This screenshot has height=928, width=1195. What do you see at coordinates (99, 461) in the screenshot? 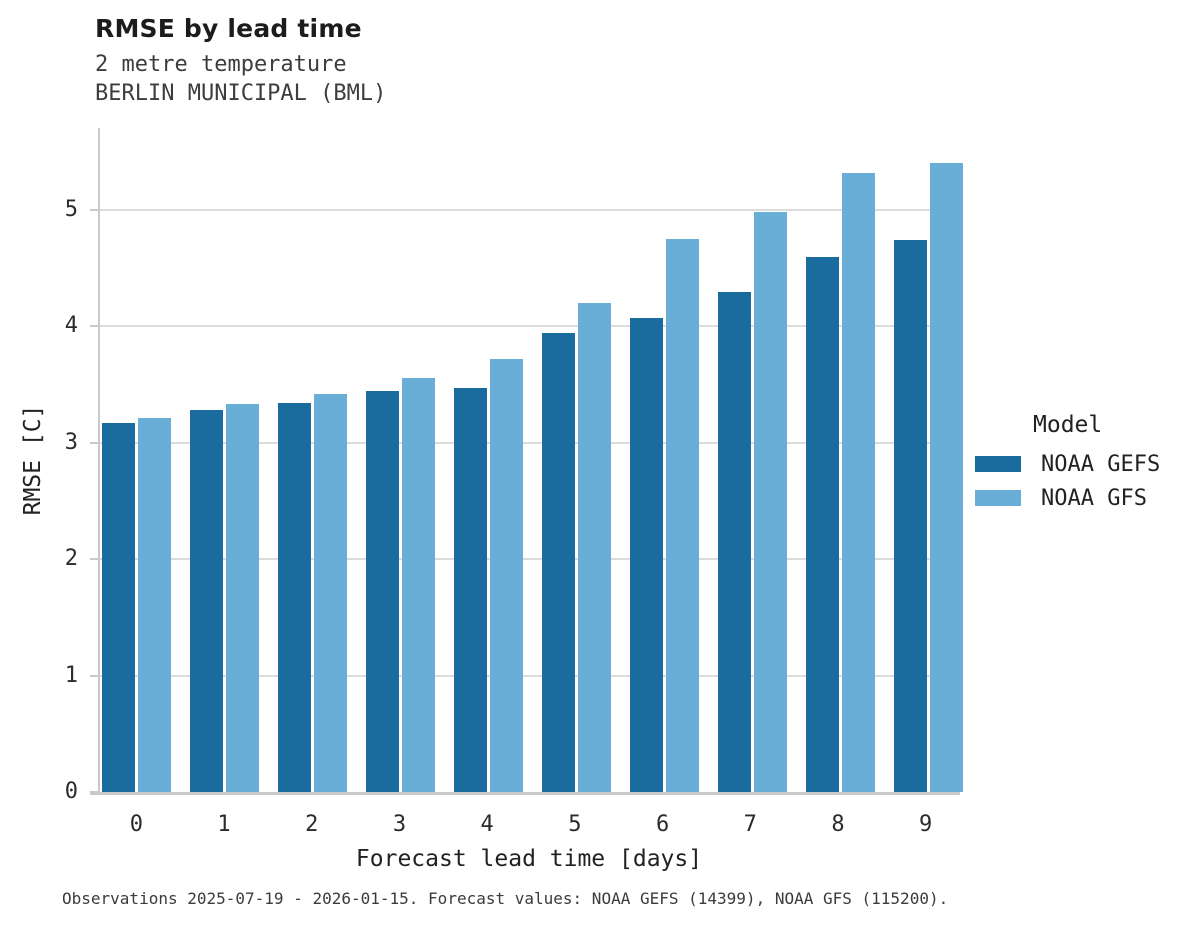
I see `y-axis-line` at bounding box center [99, 461].